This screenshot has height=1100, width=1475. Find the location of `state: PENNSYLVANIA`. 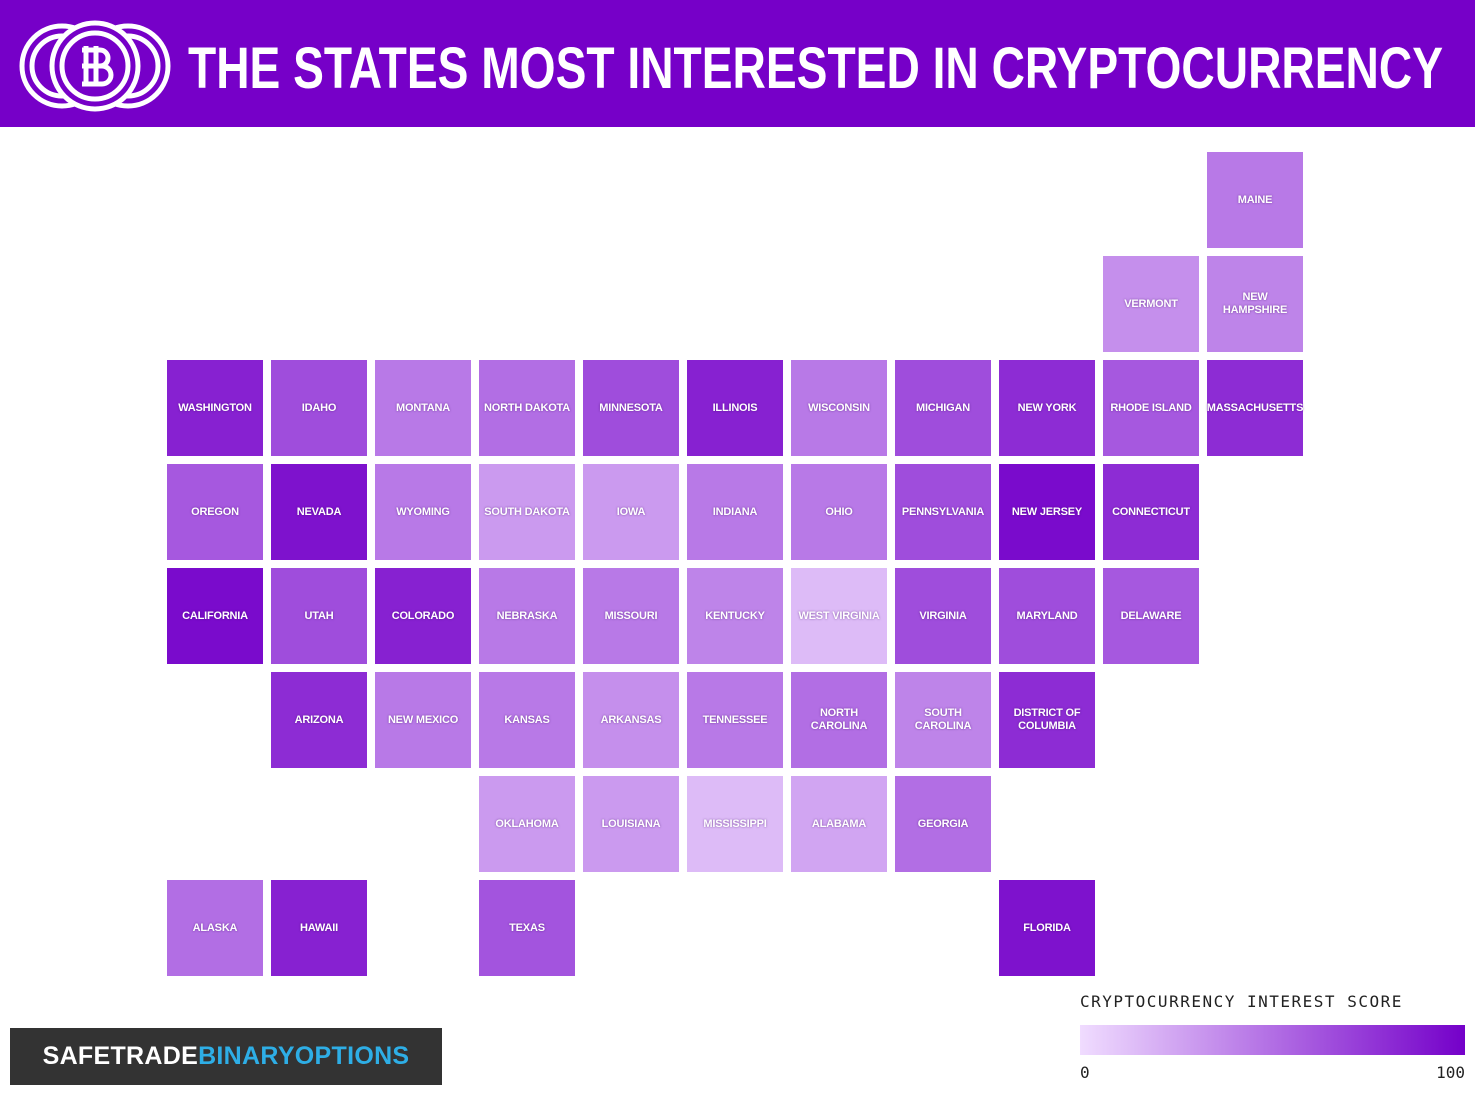

state: PENNSYLVANIA is located at coordinates (943, 512).